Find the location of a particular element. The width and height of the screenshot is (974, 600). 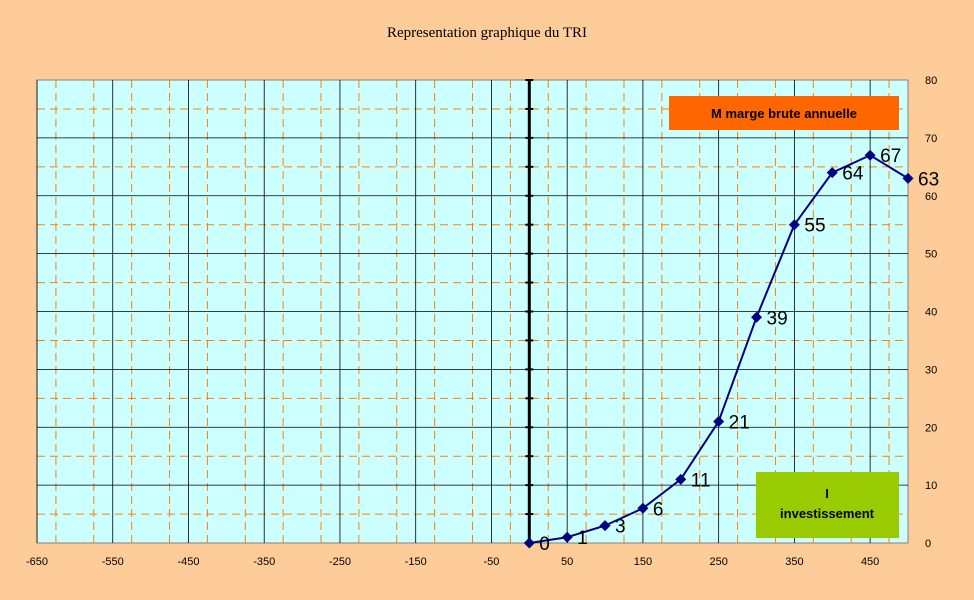

x-tick-label: -250 is located at coordinates (340, 562).